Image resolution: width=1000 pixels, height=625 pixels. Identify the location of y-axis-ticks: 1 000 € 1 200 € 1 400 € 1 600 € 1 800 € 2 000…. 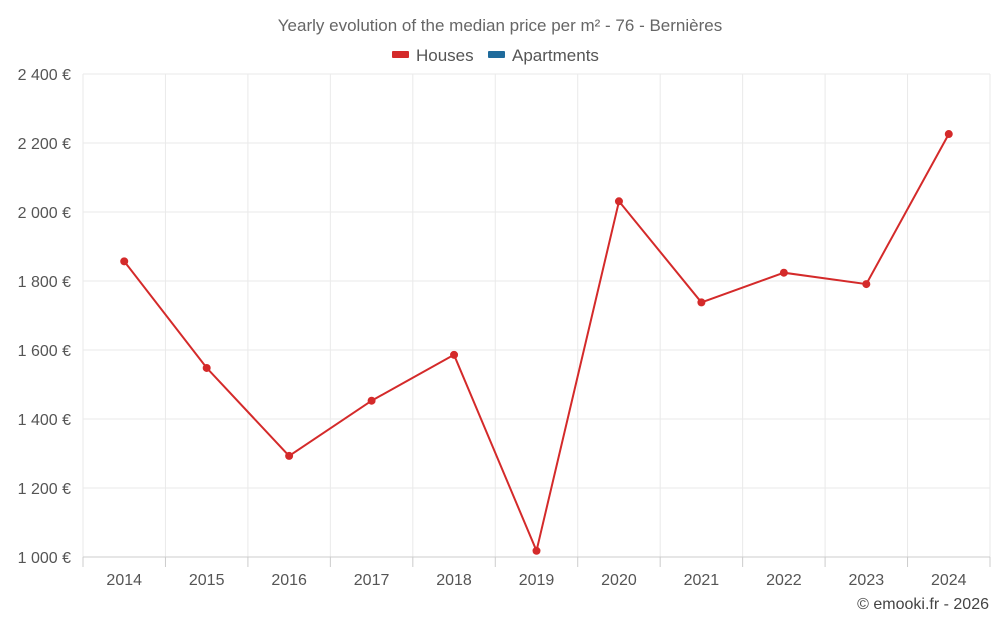
(44, 317).